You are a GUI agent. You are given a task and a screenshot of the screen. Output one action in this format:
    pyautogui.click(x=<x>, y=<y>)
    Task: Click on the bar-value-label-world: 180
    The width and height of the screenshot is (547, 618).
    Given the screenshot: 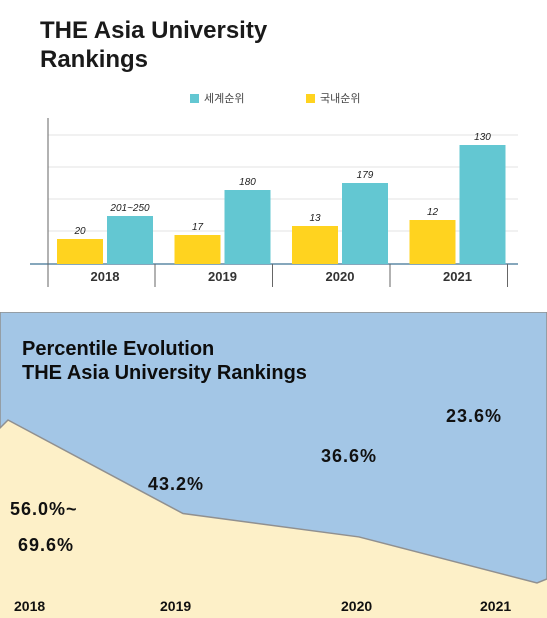 What is the action you would take?
    pyautogui.click(x=247, y=182)
    